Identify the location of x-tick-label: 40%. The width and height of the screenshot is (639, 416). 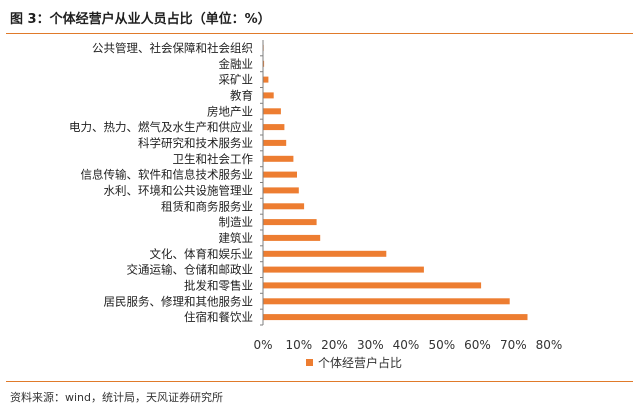
(406, 345).